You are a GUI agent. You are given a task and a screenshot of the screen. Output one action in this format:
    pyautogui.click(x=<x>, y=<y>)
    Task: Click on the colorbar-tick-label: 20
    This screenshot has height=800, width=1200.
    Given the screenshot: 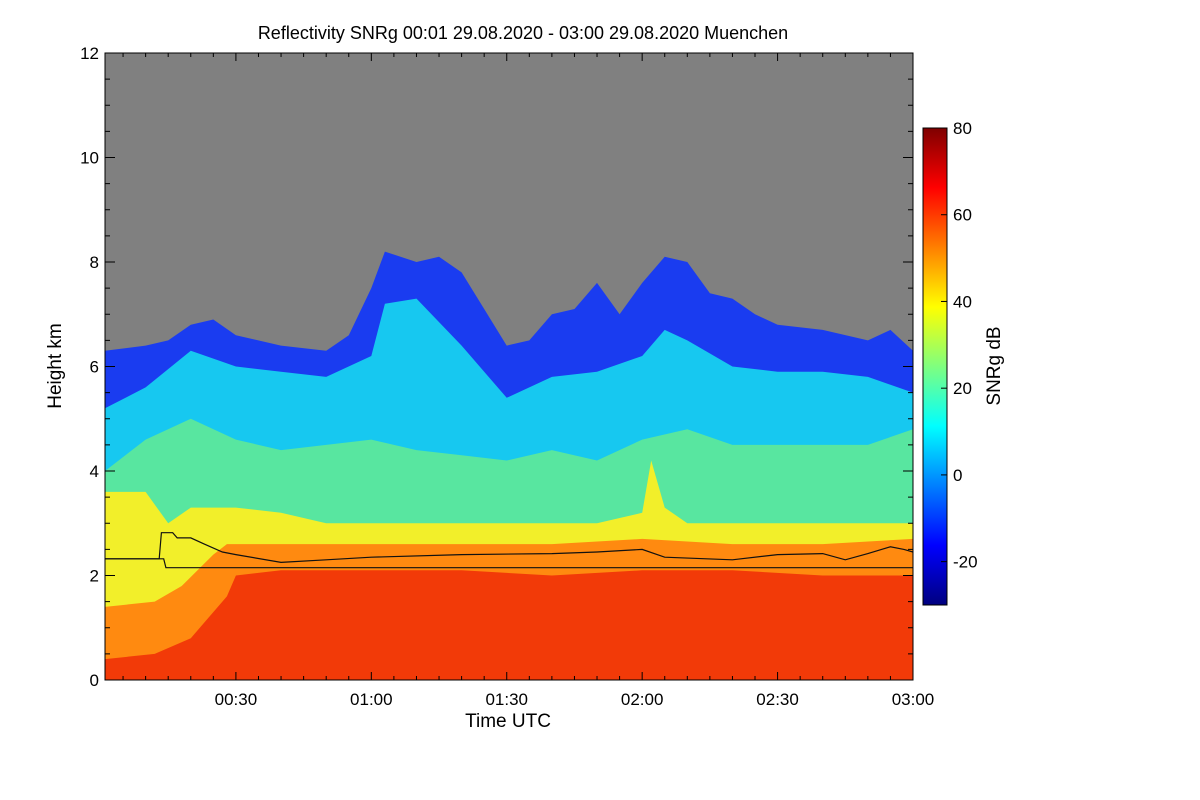 What is the action you would take?
    pyautogui.click(x=962, y=388)
    